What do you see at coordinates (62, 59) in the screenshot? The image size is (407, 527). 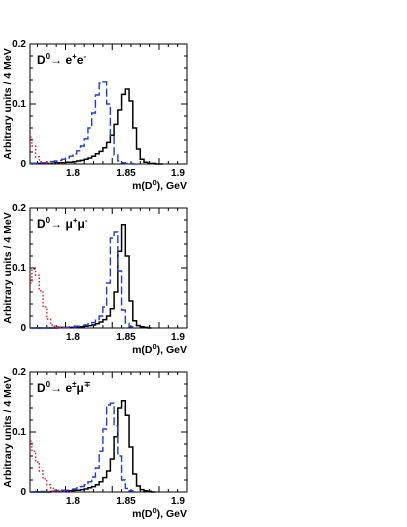 I see `decay-label: D0→ e+e-` at bounding box center [62, 59].